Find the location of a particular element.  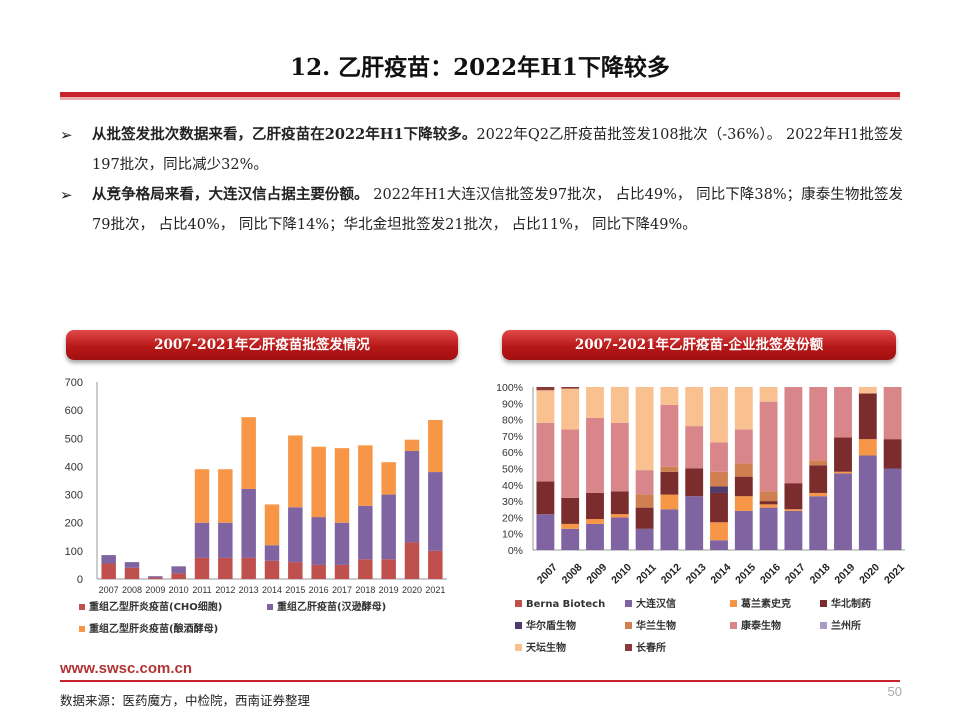

y-tick-label: 200 is located at coordinates (74, 524).